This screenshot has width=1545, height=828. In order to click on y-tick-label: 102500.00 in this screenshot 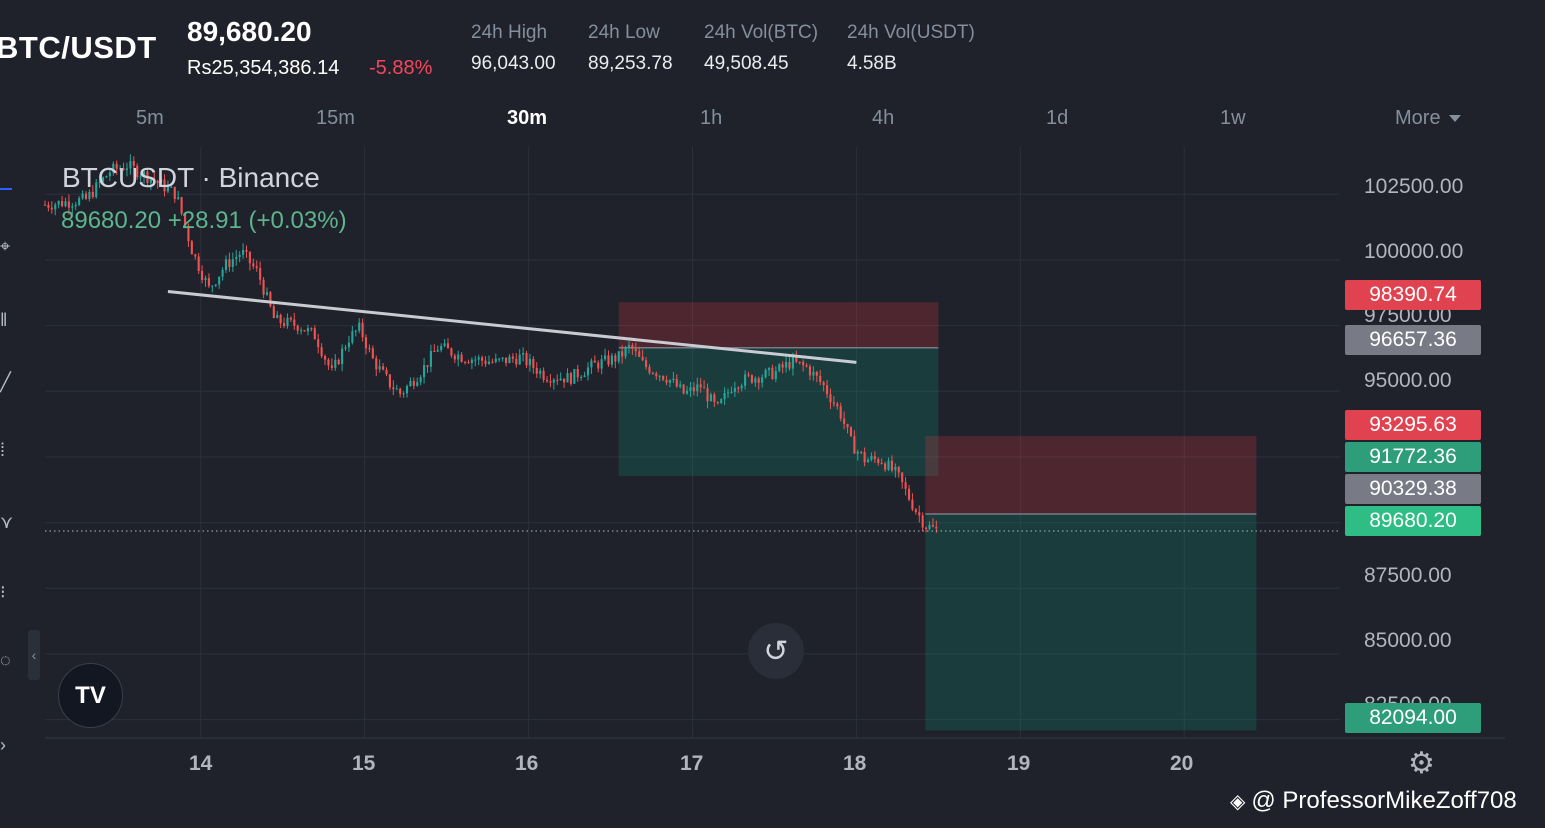, I will do `click(1414, 186)`.